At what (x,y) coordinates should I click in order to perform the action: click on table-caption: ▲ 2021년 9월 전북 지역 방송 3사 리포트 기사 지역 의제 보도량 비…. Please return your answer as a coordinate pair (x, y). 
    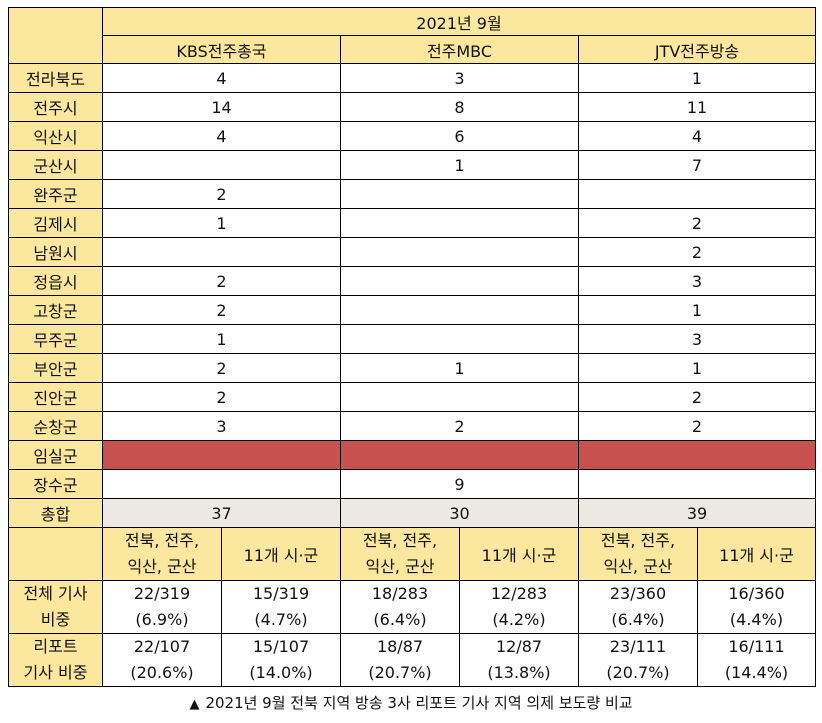
    Looking at the image, I should click on (411, 702).